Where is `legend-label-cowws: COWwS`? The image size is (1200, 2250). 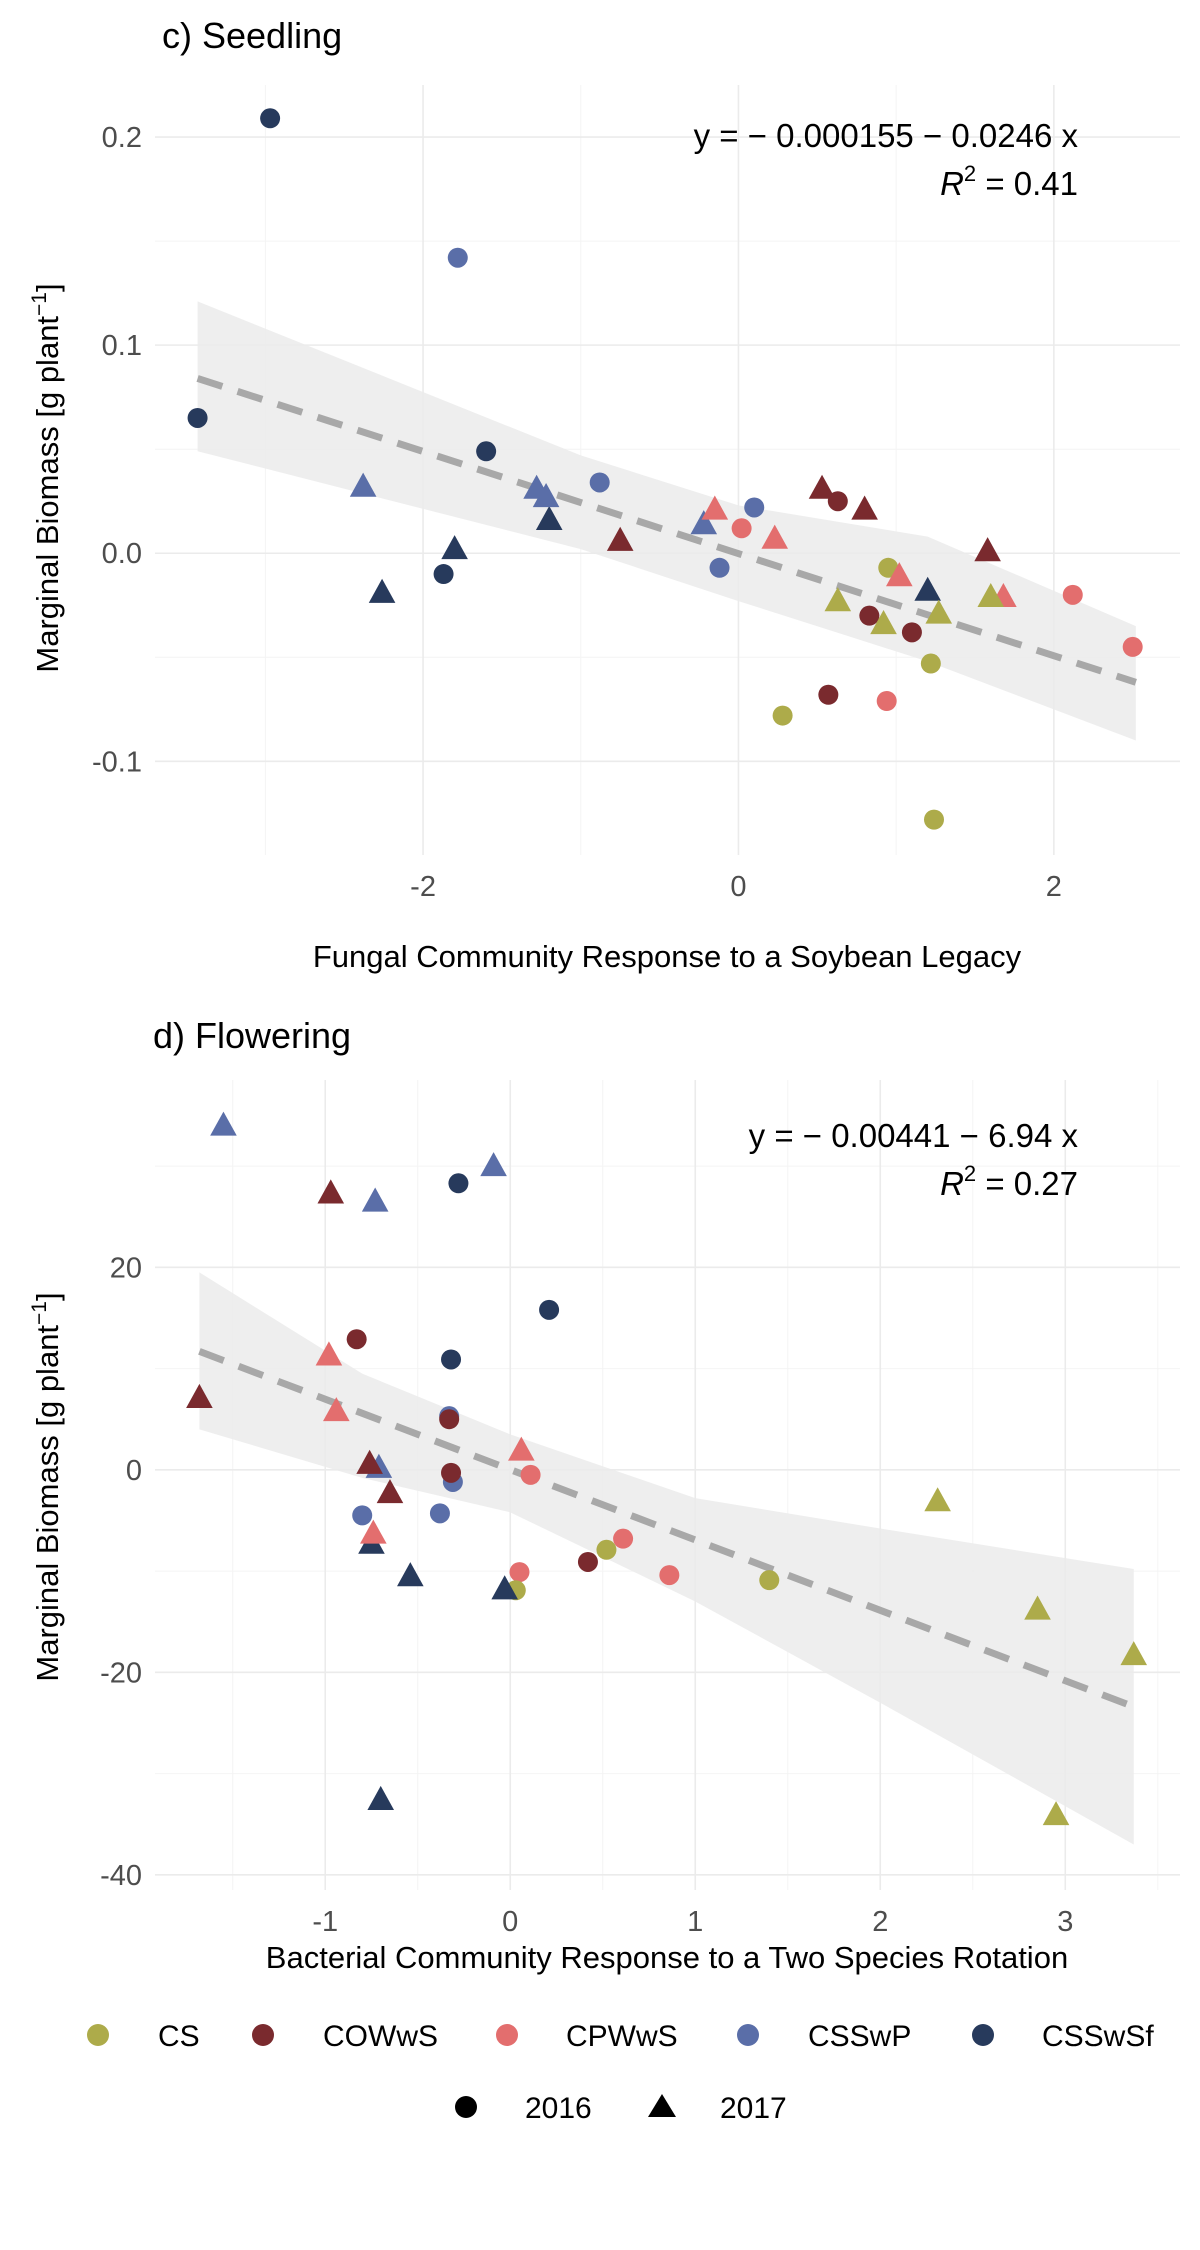
legend-label-cowws: COWwS is located at coordinates (380, 2036).